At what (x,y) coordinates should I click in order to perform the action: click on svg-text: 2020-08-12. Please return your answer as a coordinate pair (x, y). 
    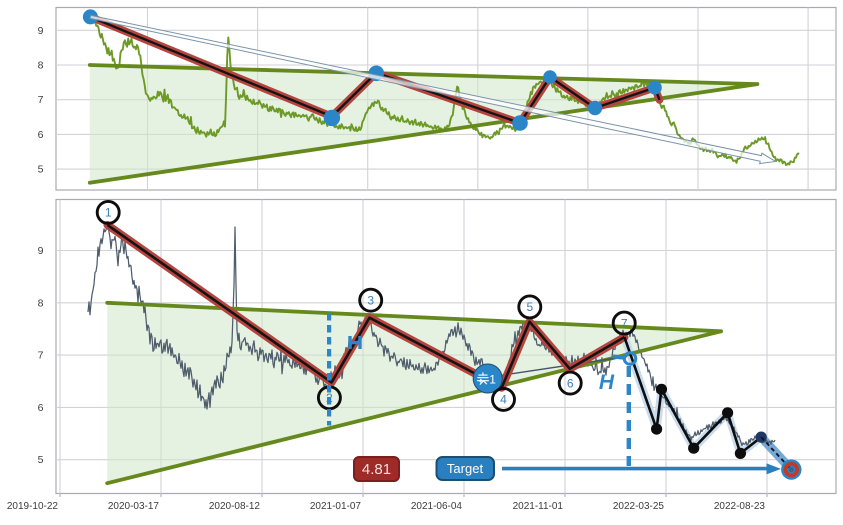
    Looking at the image, I should click on (235, 506).